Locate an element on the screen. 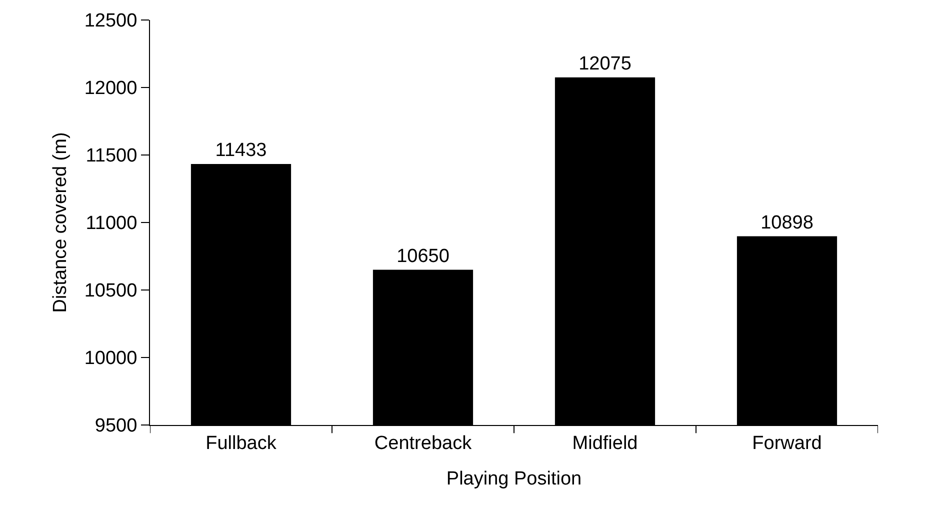  x-tick-label: Midfield is located at coordinates (605, 443).